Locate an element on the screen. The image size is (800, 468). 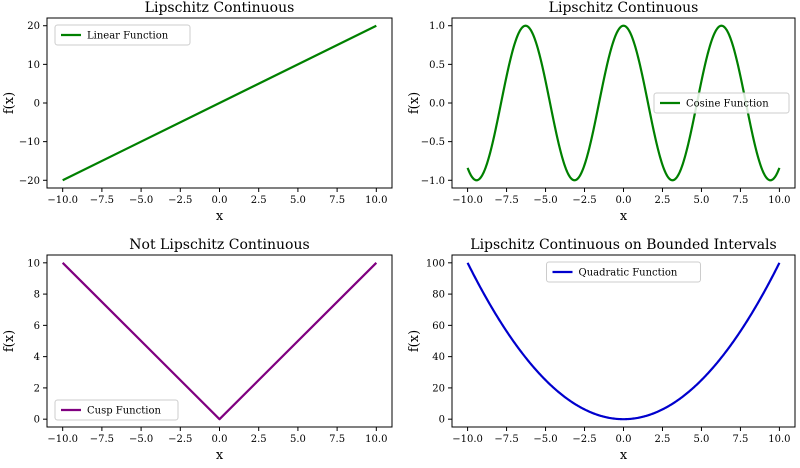
y-tick-label: 8 is located at coordinates (37, 295).